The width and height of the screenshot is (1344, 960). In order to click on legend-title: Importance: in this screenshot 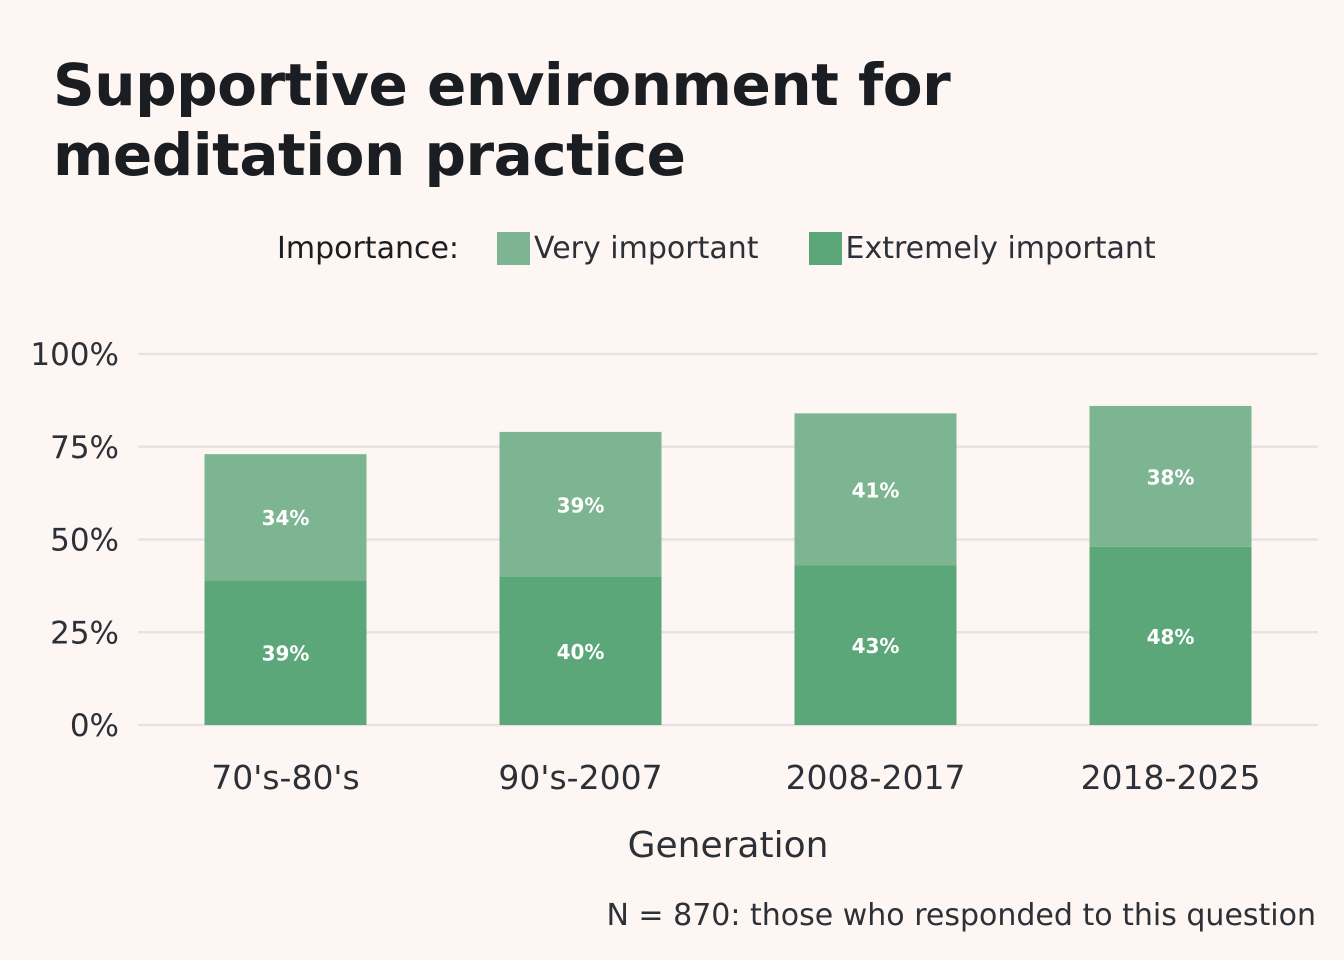, I will do `click(368, 248)`.